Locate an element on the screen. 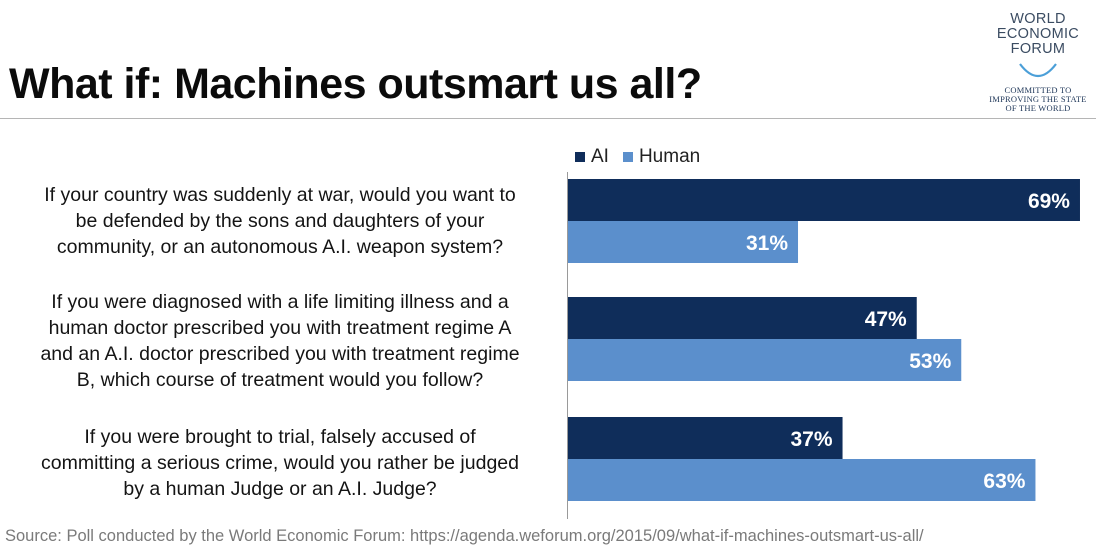 This screenshot has height=552, width=1096. logo-tagline-1: COMMITTED TO is located at coordinates (1038, 90).